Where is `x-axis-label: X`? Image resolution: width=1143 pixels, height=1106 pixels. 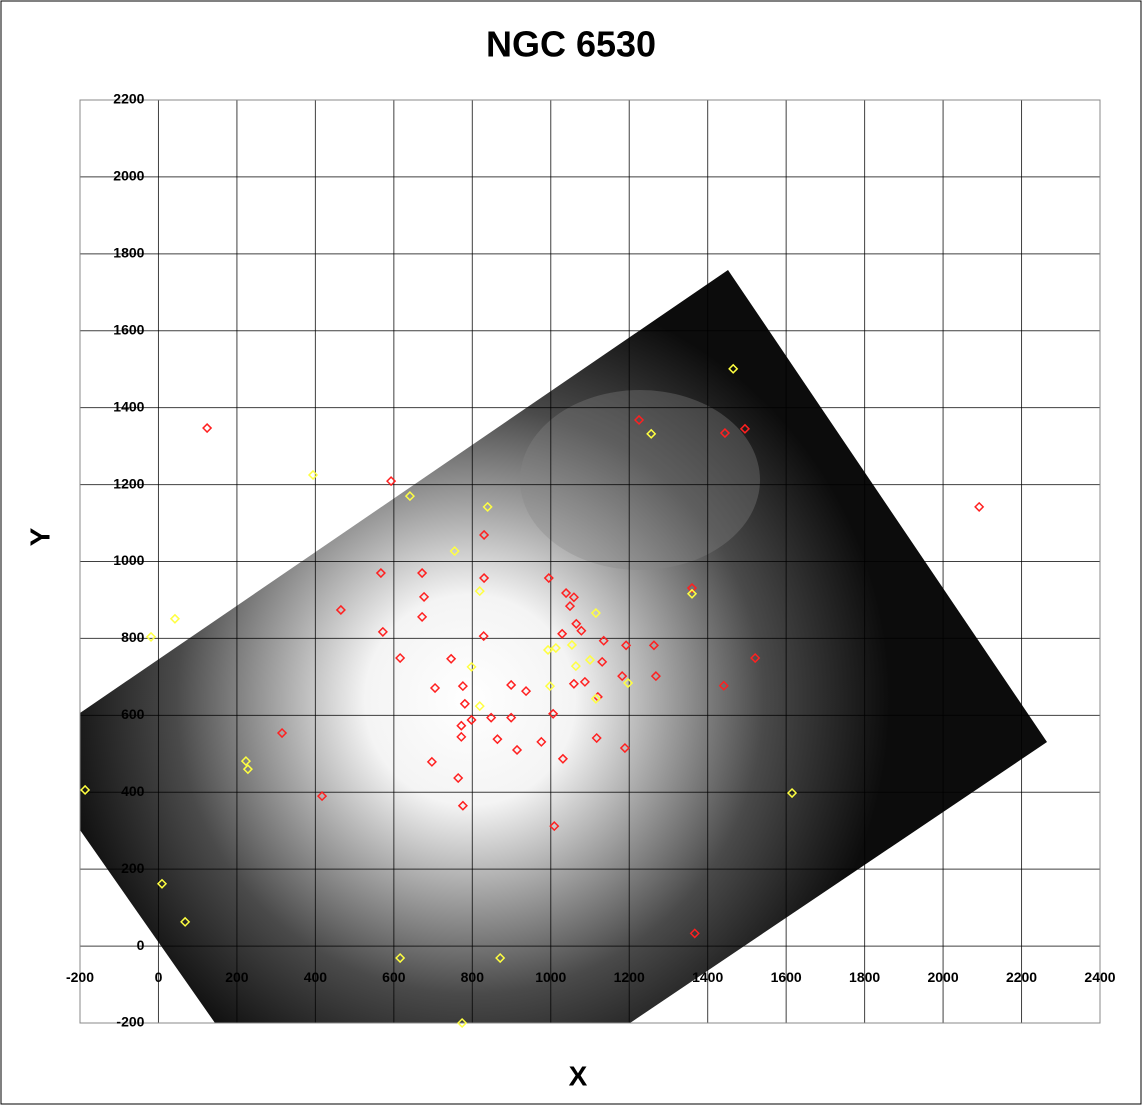
x-axis-label: X is located at coordinates (578, 1075).